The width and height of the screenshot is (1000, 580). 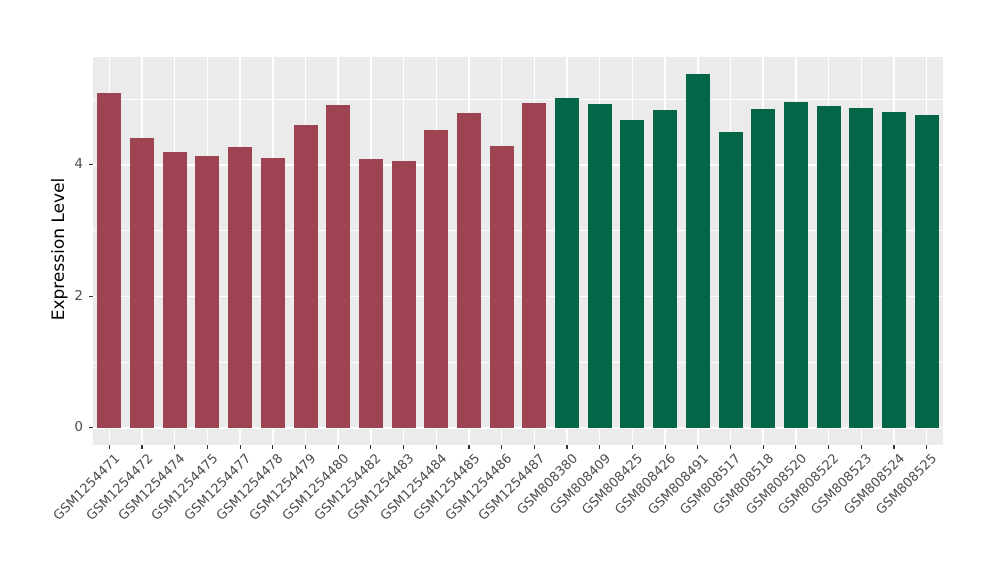 What do you see at coordinates (861, 267) in the screenshot?
I see `bar-GSM808523` at bounding box center [861, 267].